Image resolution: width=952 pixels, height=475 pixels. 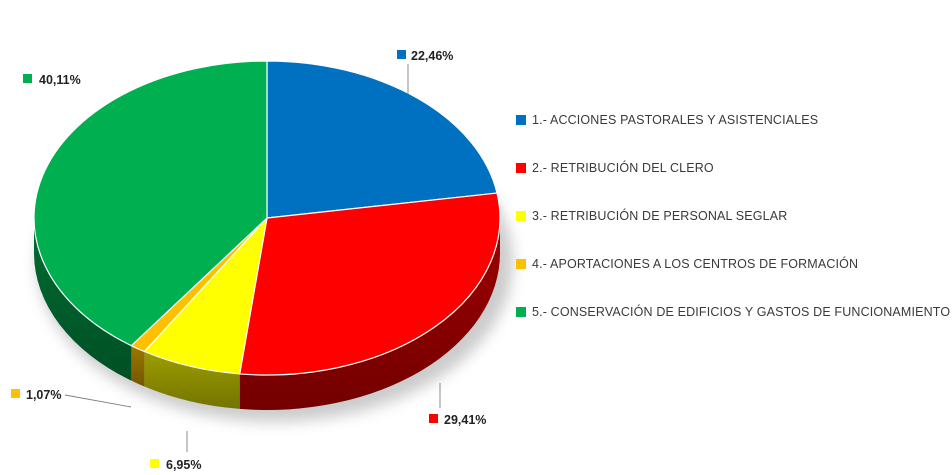 I want to click on data-label-1: 22,46%, so click(x=432, y=56).